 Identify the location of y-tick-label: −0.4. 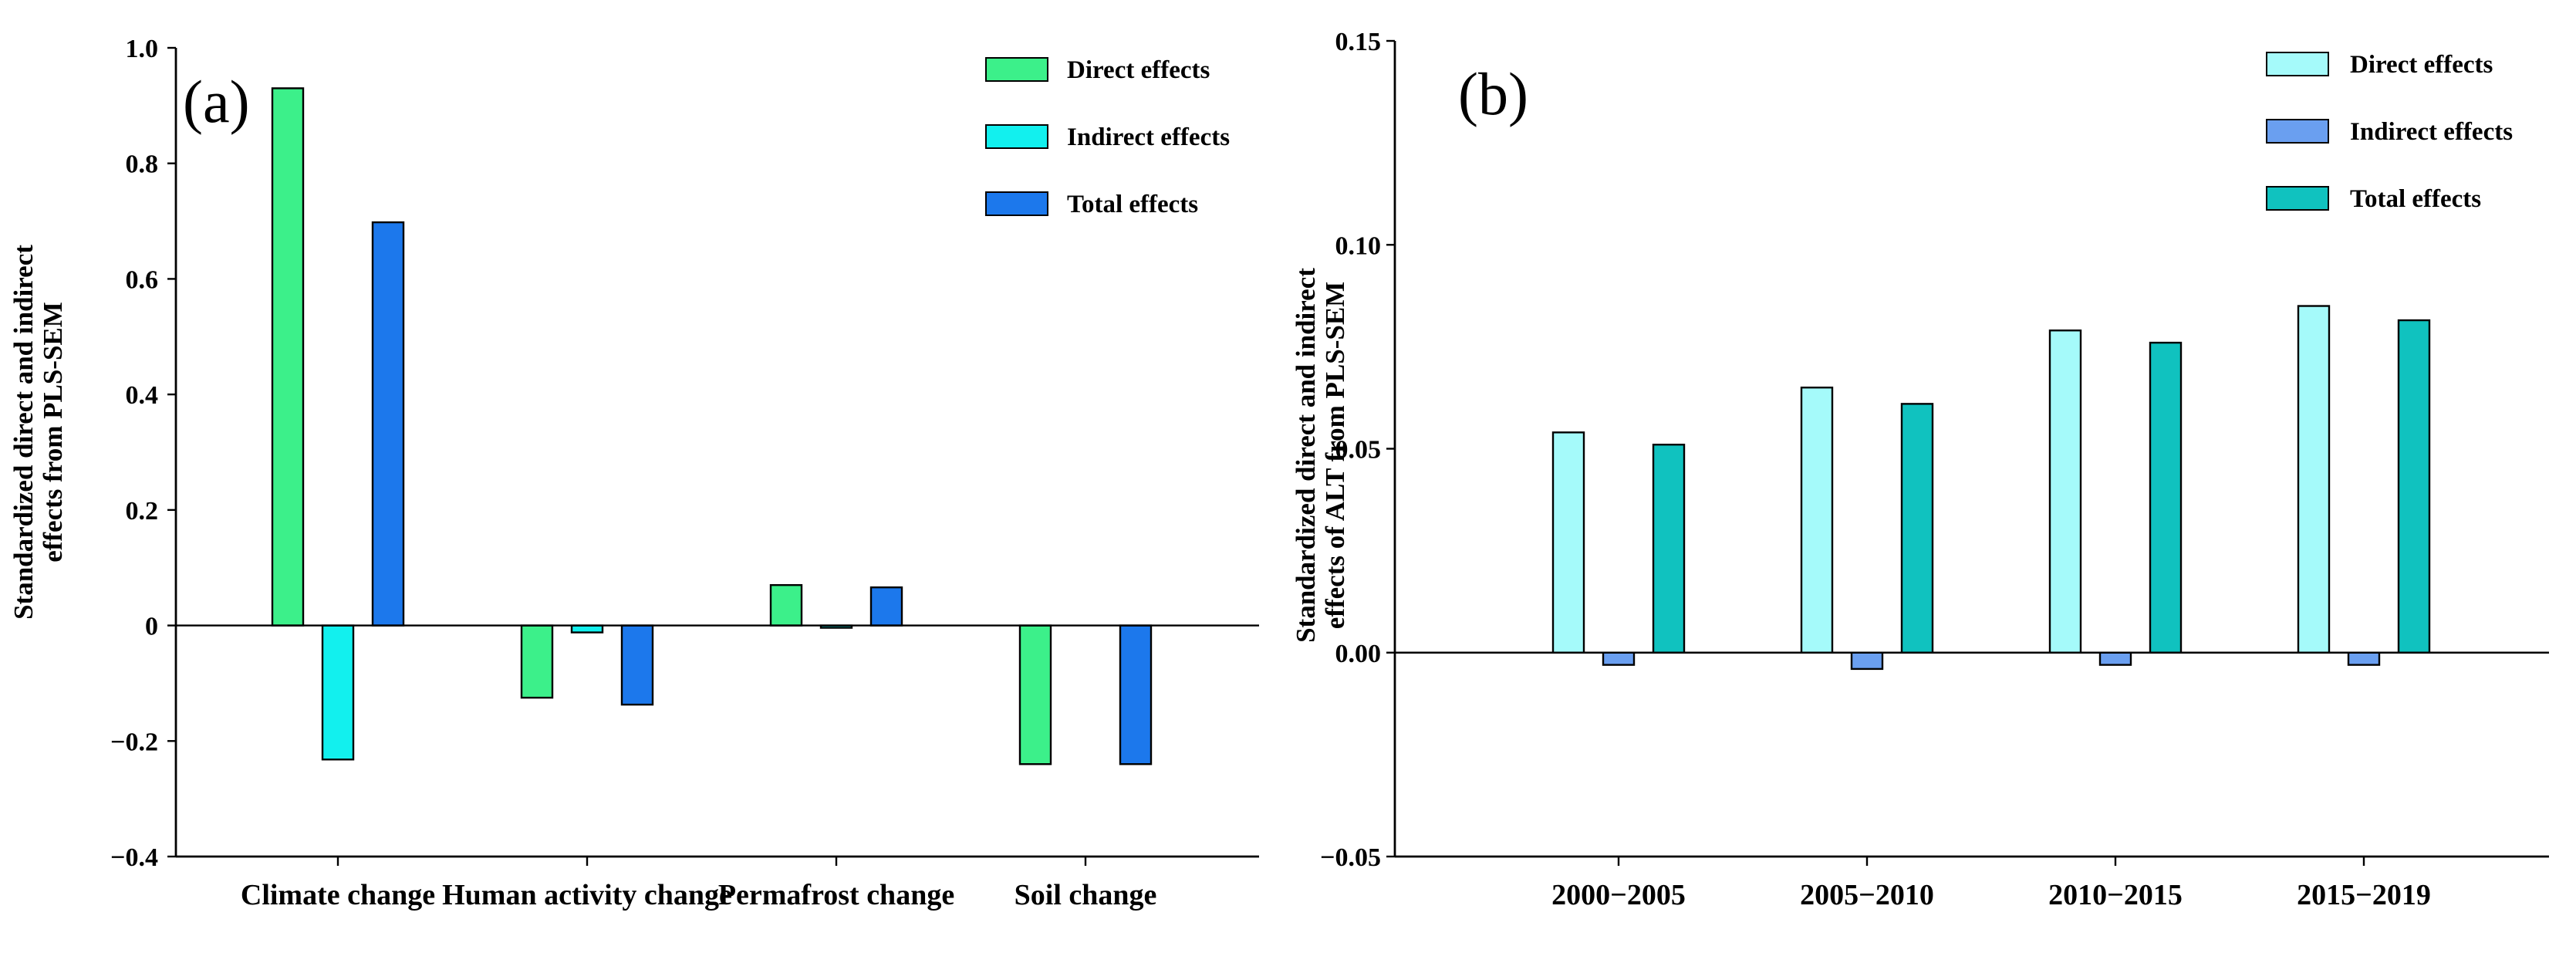
(134, 858).